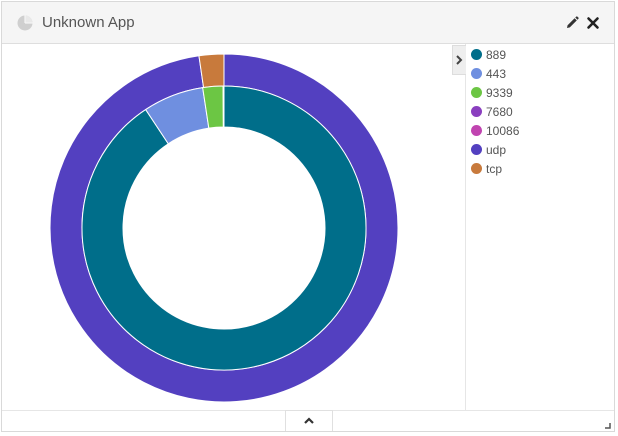 This screenshot has height=436, width=618. Describe the element at coordinates (211, 70) in the screenshot. I see `outer-slice-tcp` at that location.